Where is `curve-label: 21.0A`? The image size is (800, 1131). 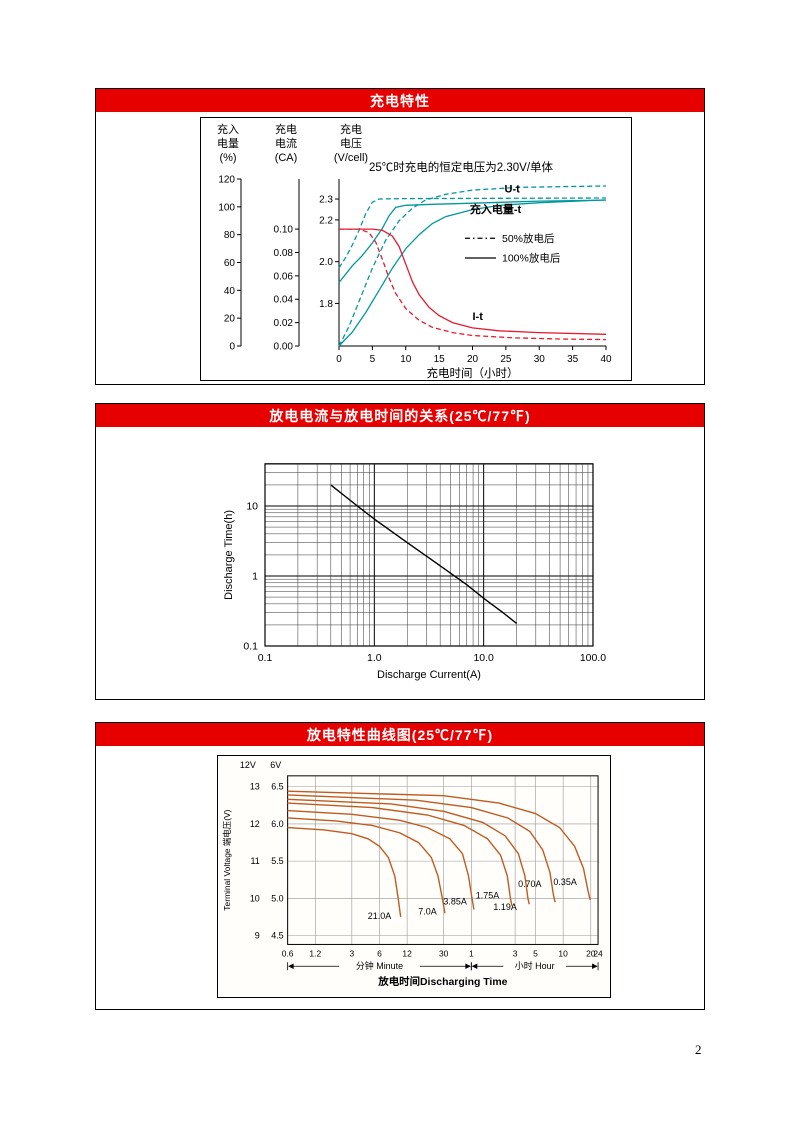
curve-label: 21.0A is located at coordinates (379, 916).